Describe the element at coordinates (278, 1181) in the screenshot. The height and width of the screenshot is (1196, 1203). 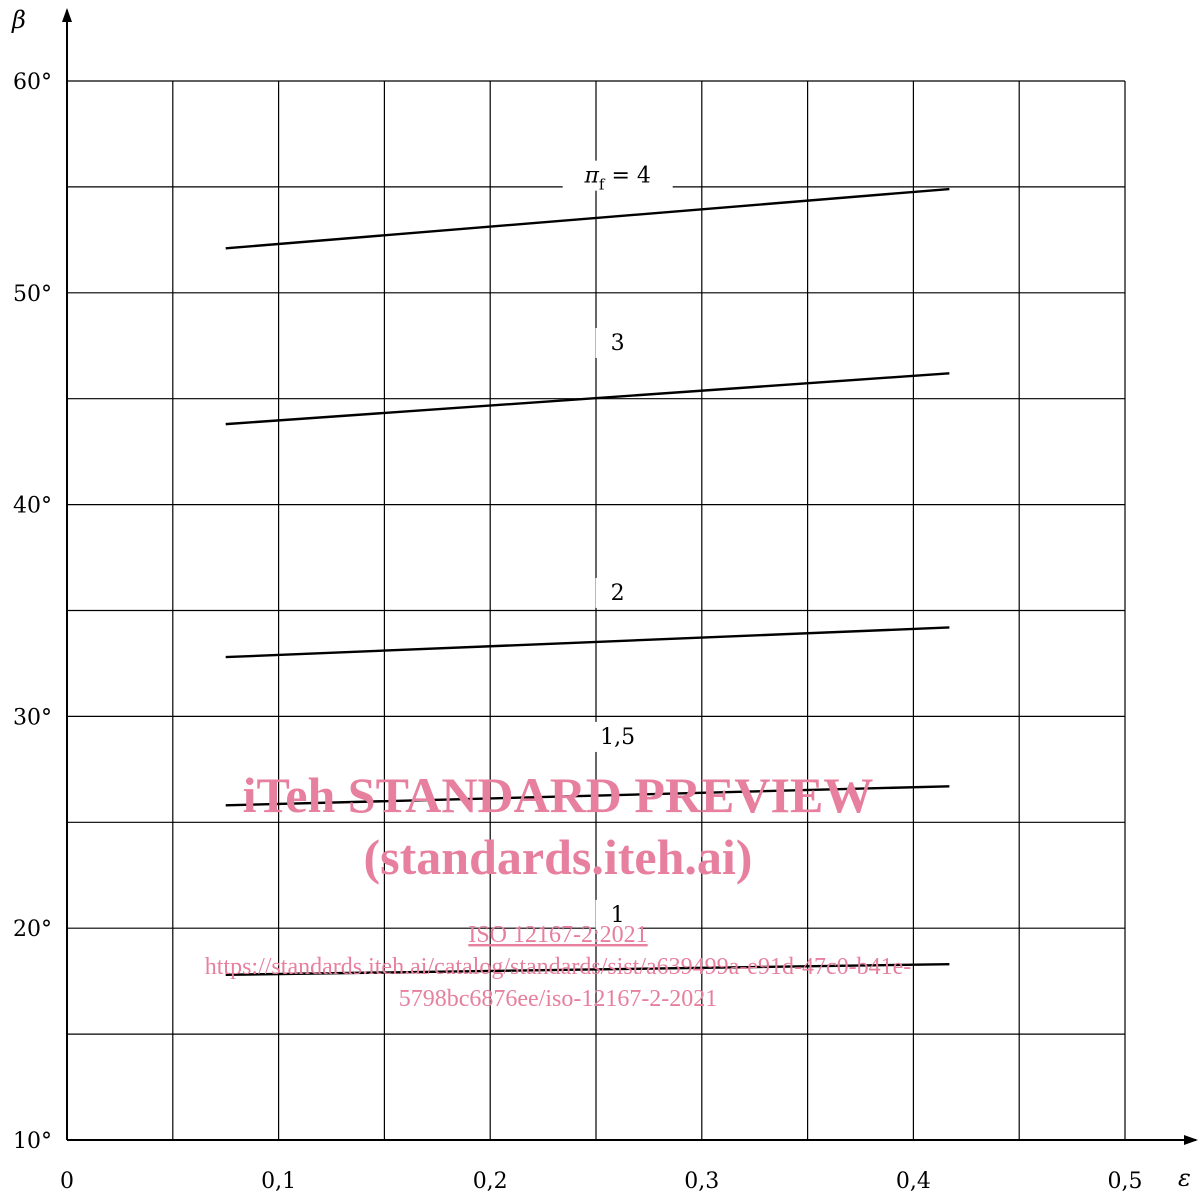
I see `x-tick-label: 0,1` at that location.